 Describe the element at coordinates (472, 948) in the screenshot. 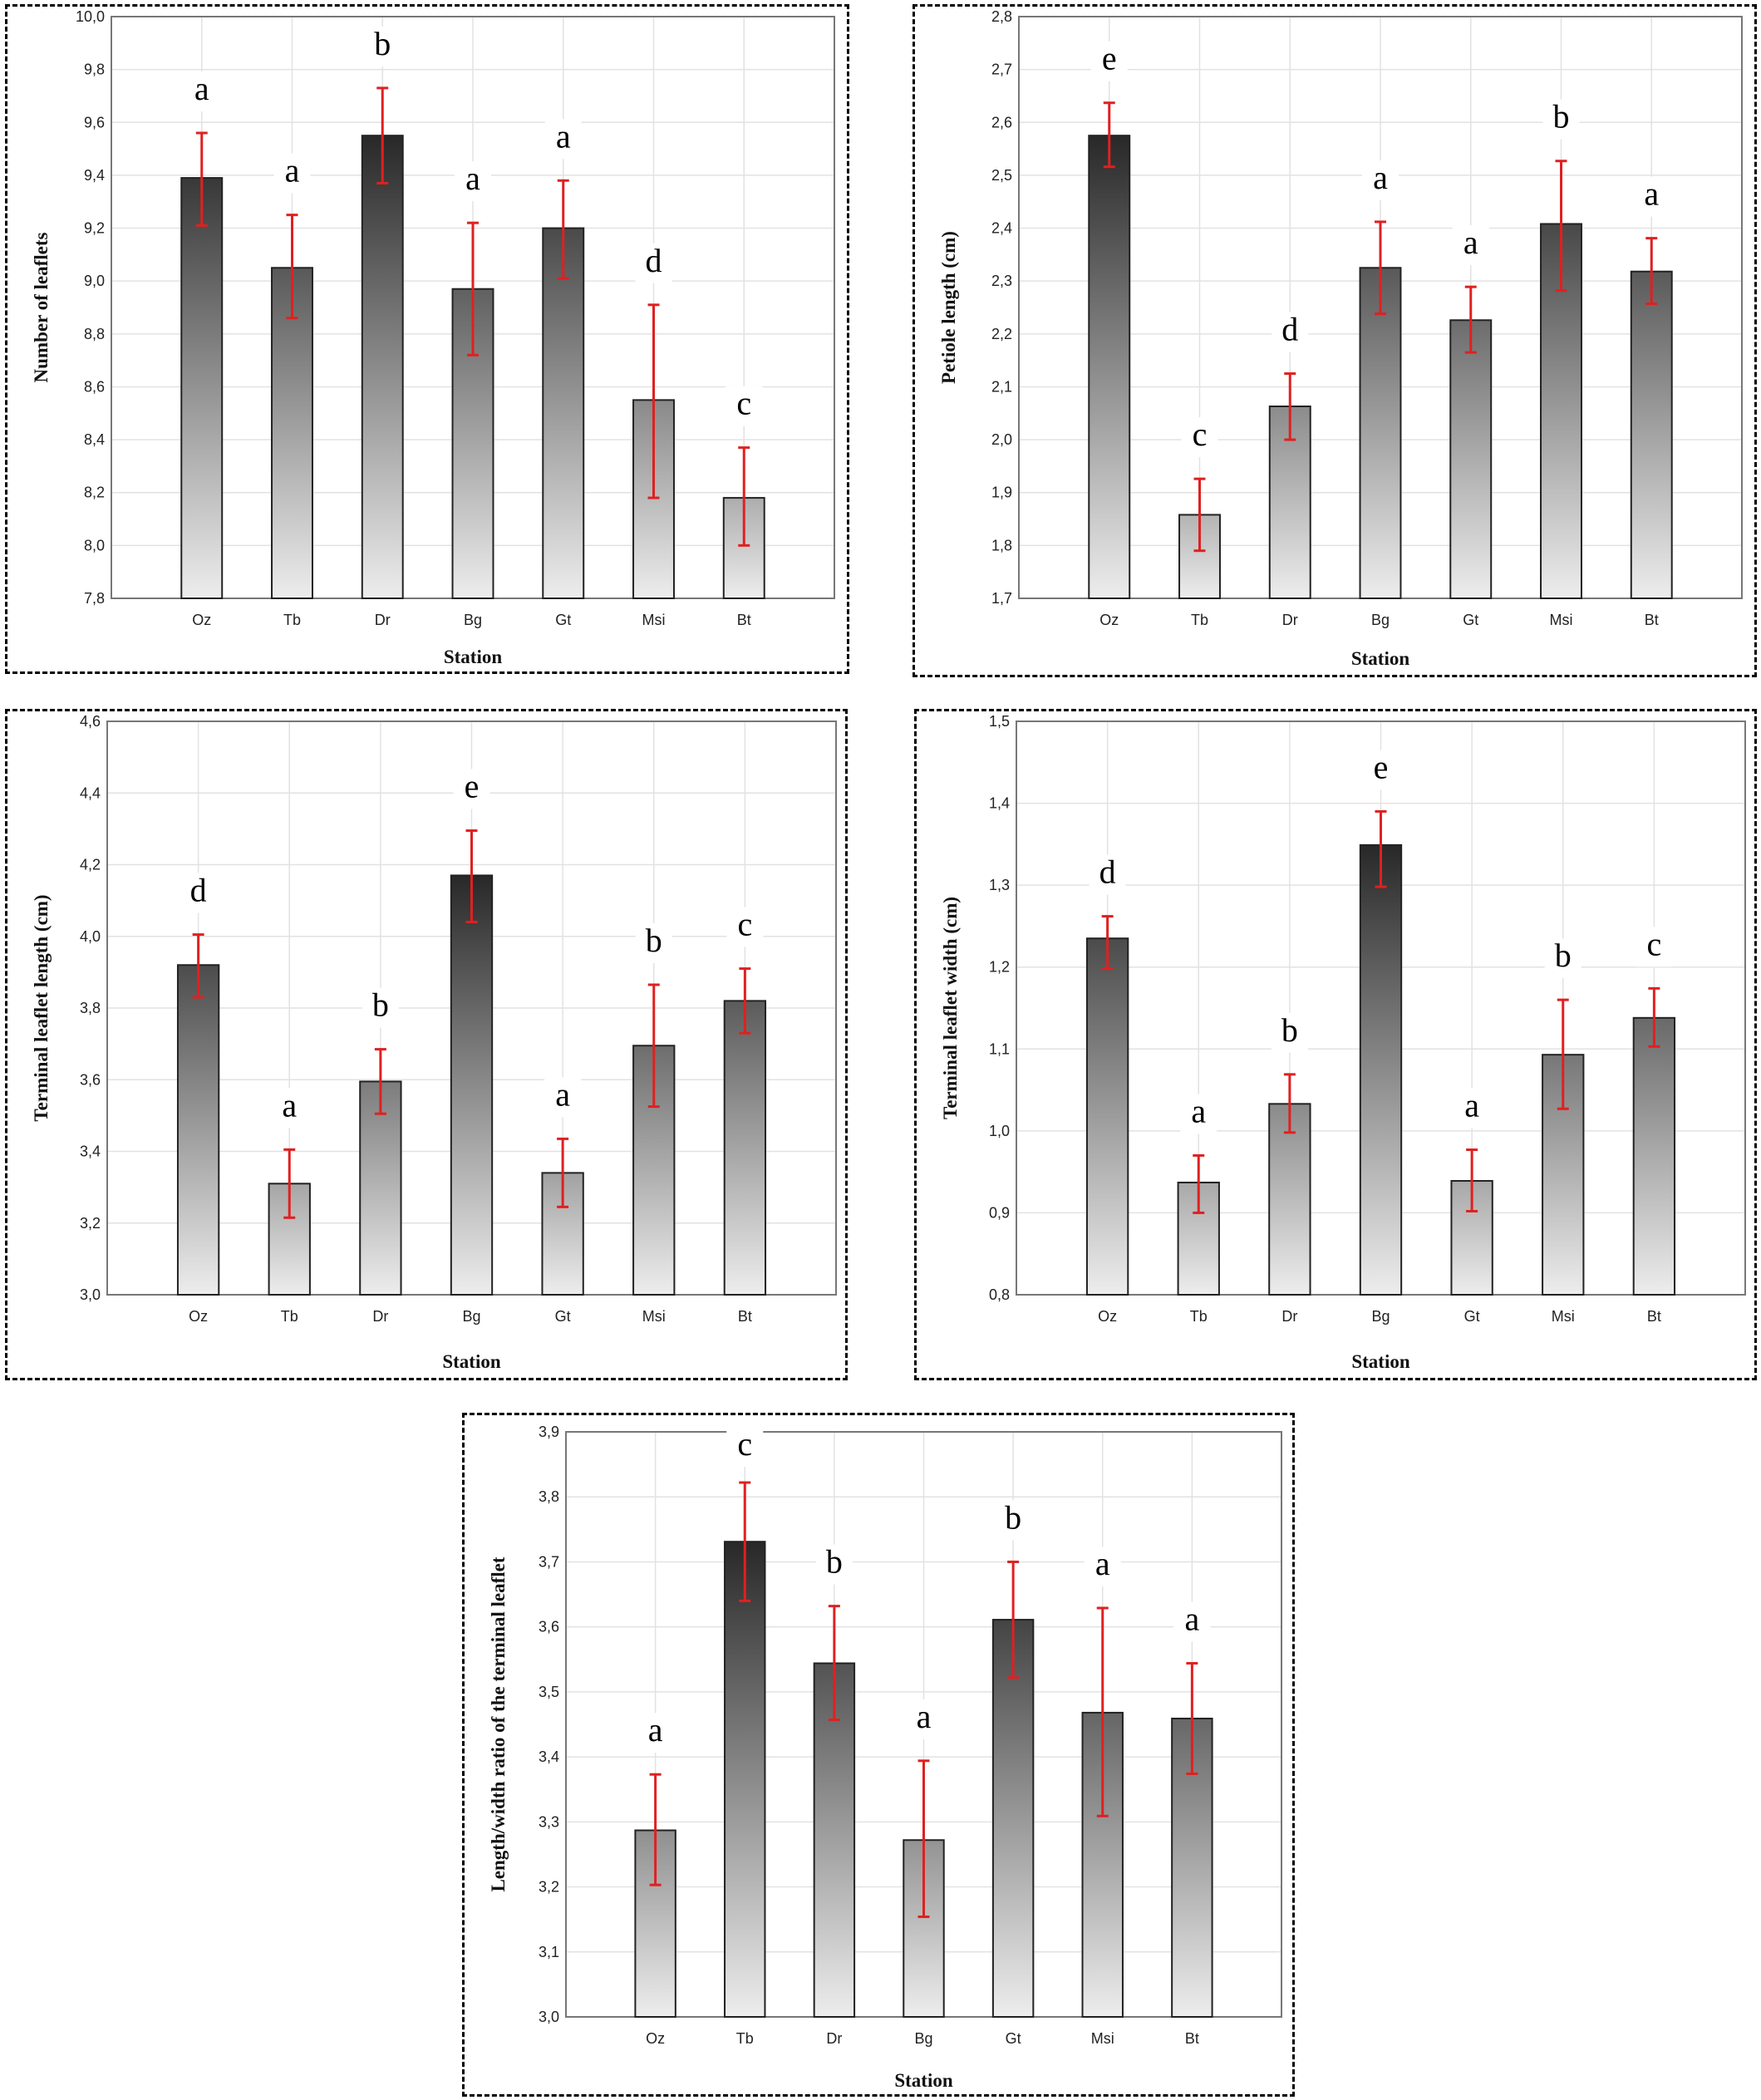

I see `significance-letters: d a b e a b c` at that location.